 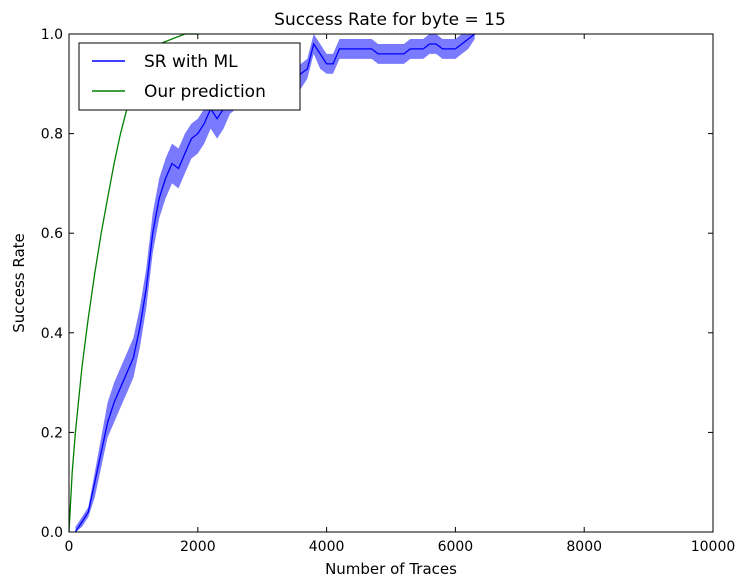 I want to click on legend-box, so click(x=189, y=76).